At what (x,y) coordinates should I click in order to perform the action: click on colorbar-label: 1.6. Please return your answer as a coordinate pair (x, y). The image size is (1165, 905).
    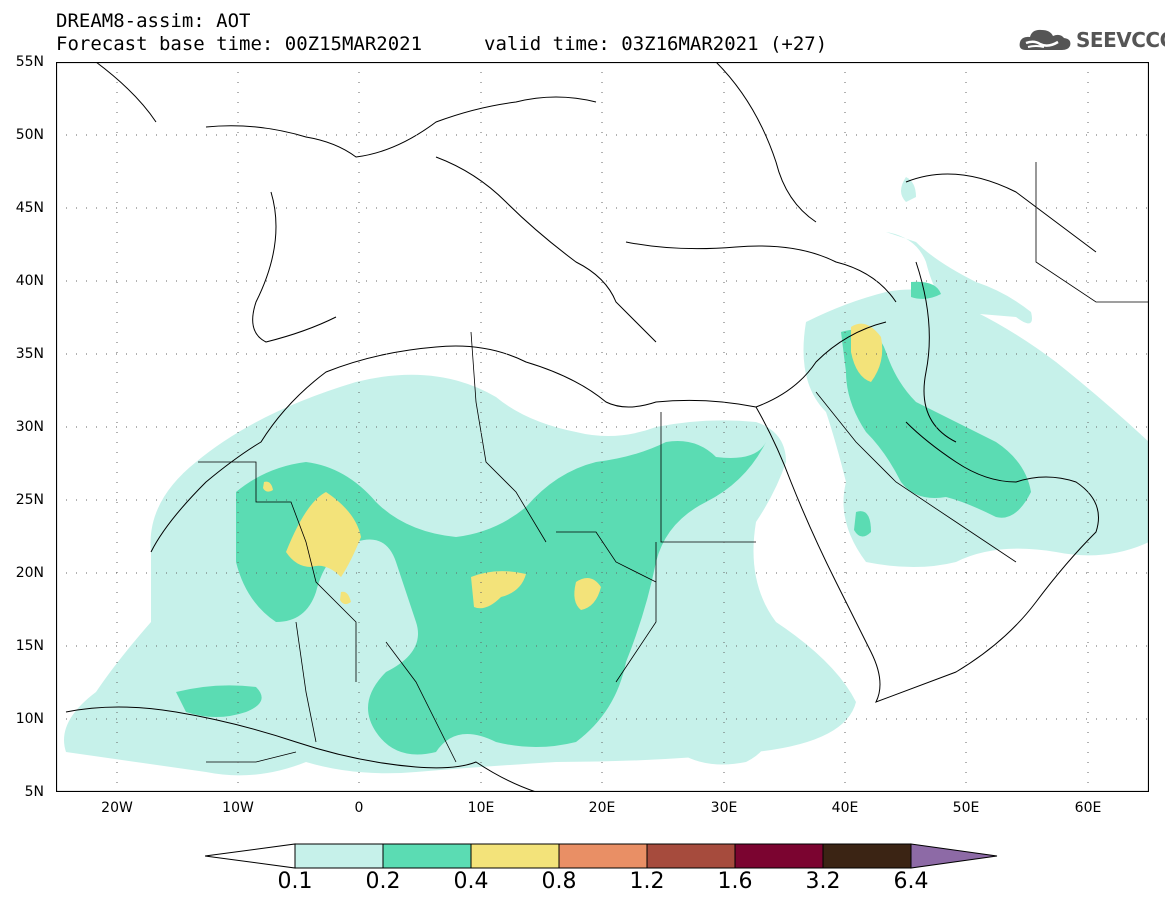
    Looking at the image, I should click on (735, 881).